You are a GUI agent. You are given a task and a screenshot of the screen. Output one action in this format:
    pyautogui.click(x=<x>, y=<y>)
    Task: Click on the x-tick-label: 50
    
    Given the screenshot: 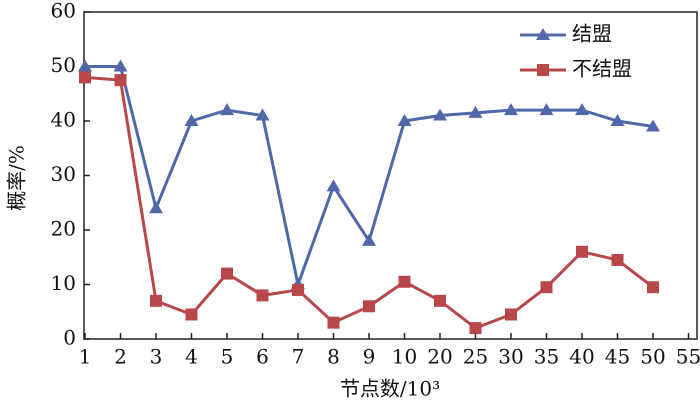 What is the action you would take?
    pyautogui.click(x=652, y=357)
    